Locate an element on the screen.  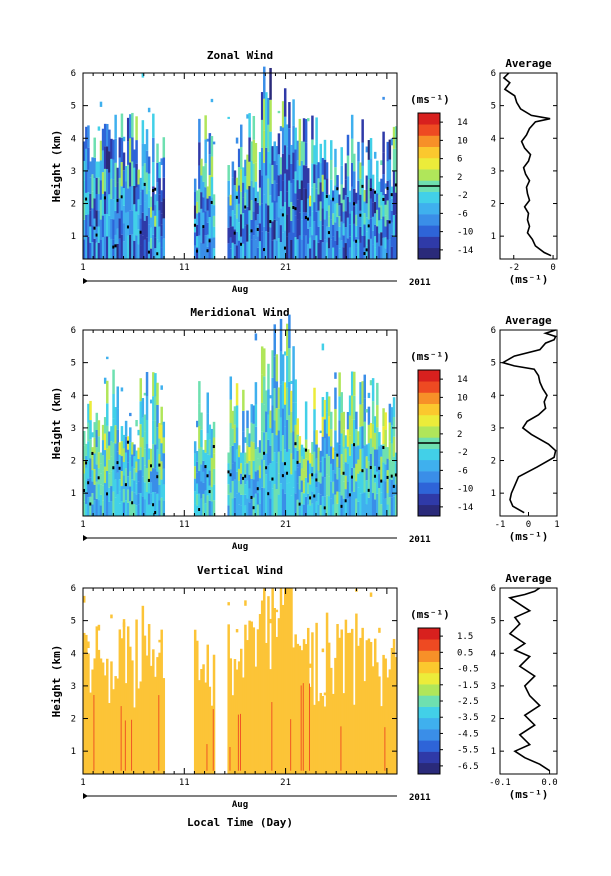
colorbar-tick-label: -10 is located at coordinates (465, 490).